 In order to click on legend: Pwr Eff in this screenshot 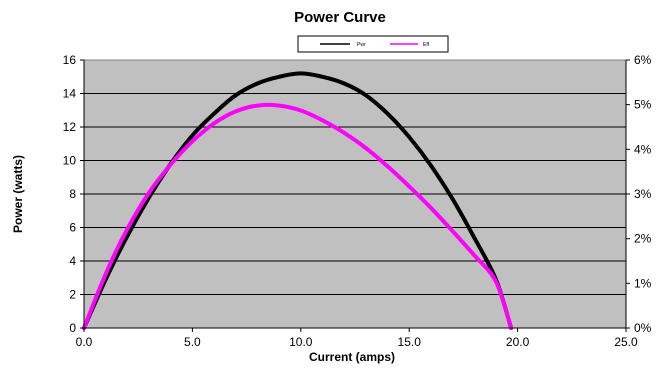, I will do `click(373, 44)`.